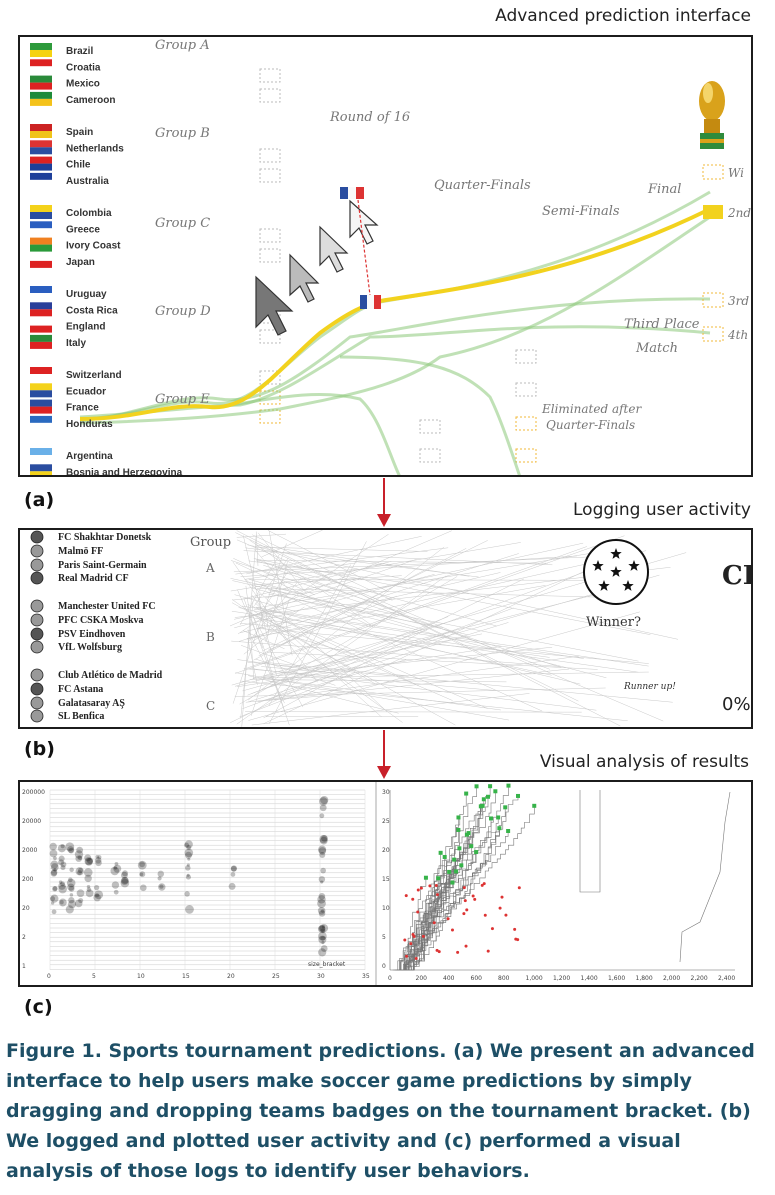 This screenshot has height=1195, width=775. Describe the element at coordinates (141, 976) in the screenshot. I see `x-tick-label: 10` at that location.